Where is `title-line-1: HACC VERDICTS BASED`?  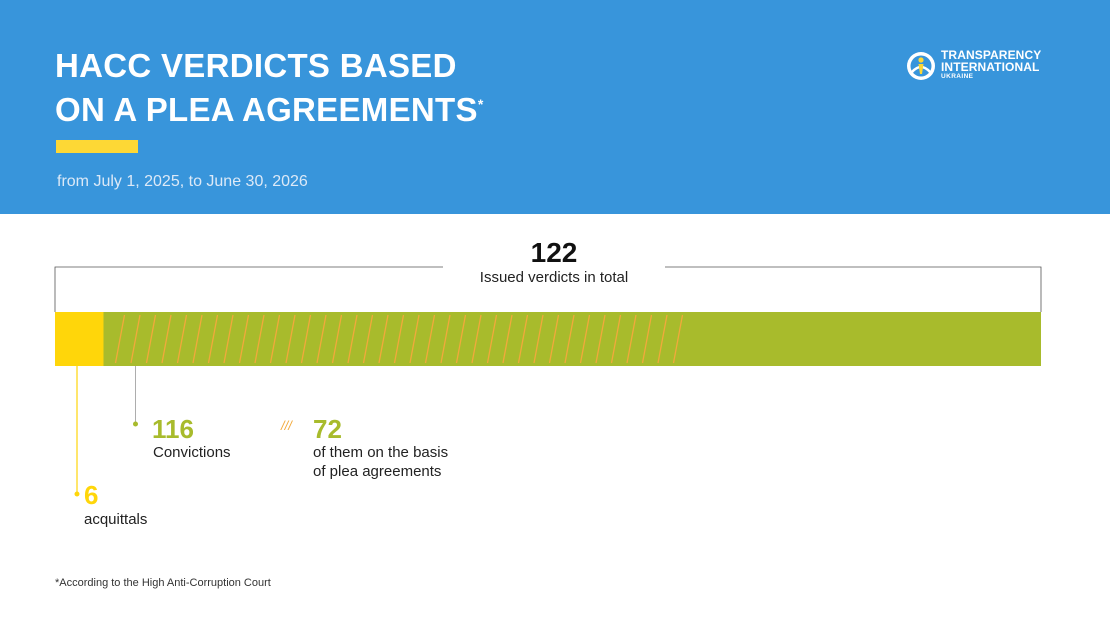
title-line-1: HACC VERDICTS BASED is located at coordinates (256, 65).